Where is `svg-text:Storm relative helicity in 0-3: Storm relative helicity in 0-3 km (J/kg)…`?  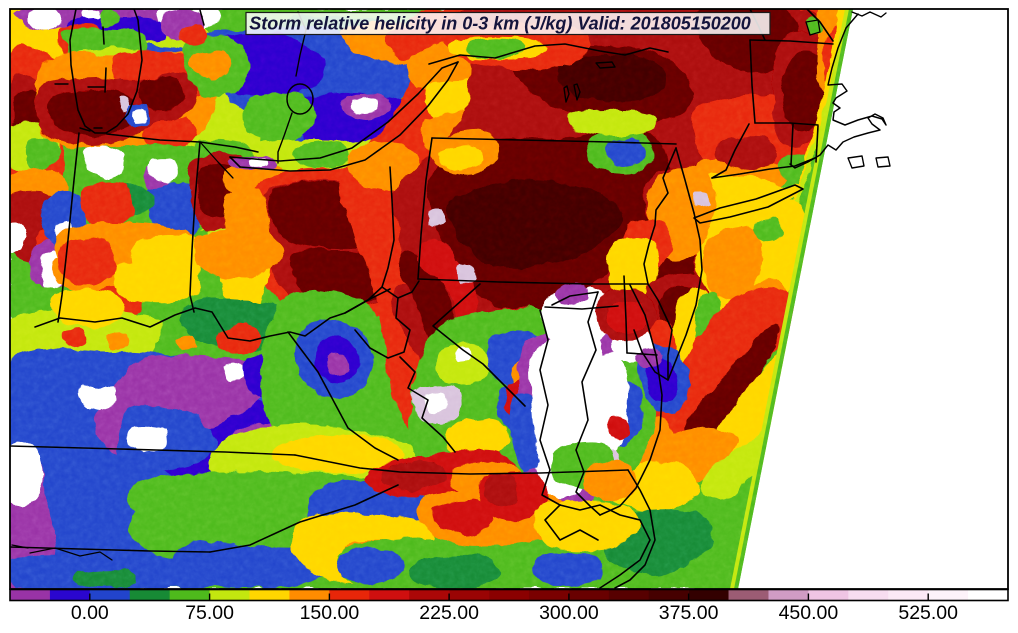
svg-text:Storm relative helicity in 0-3: Storm relative helicity in 0-3 km (J/kg)… is located at coordinates (500, 24).